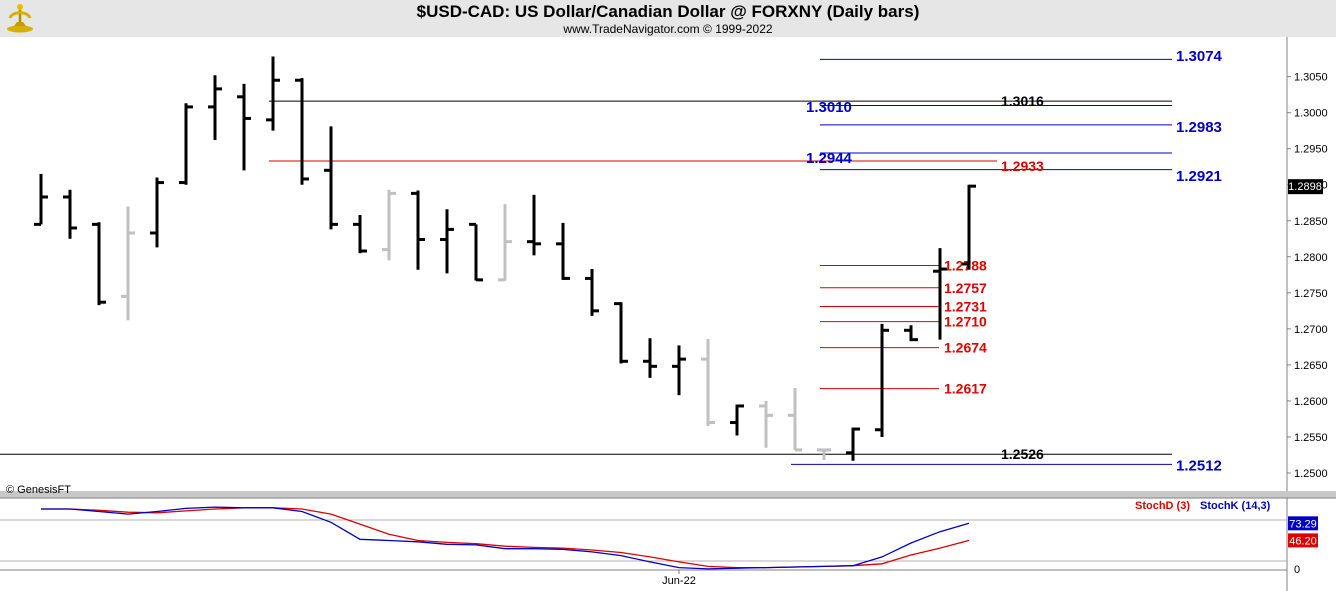 The height and width of the screenshot is (591, 1336). What do you see at coordinates (1022, 166) in the screenshot?
I see `level-label: 1.2933` at bounding box center [1022, 166].